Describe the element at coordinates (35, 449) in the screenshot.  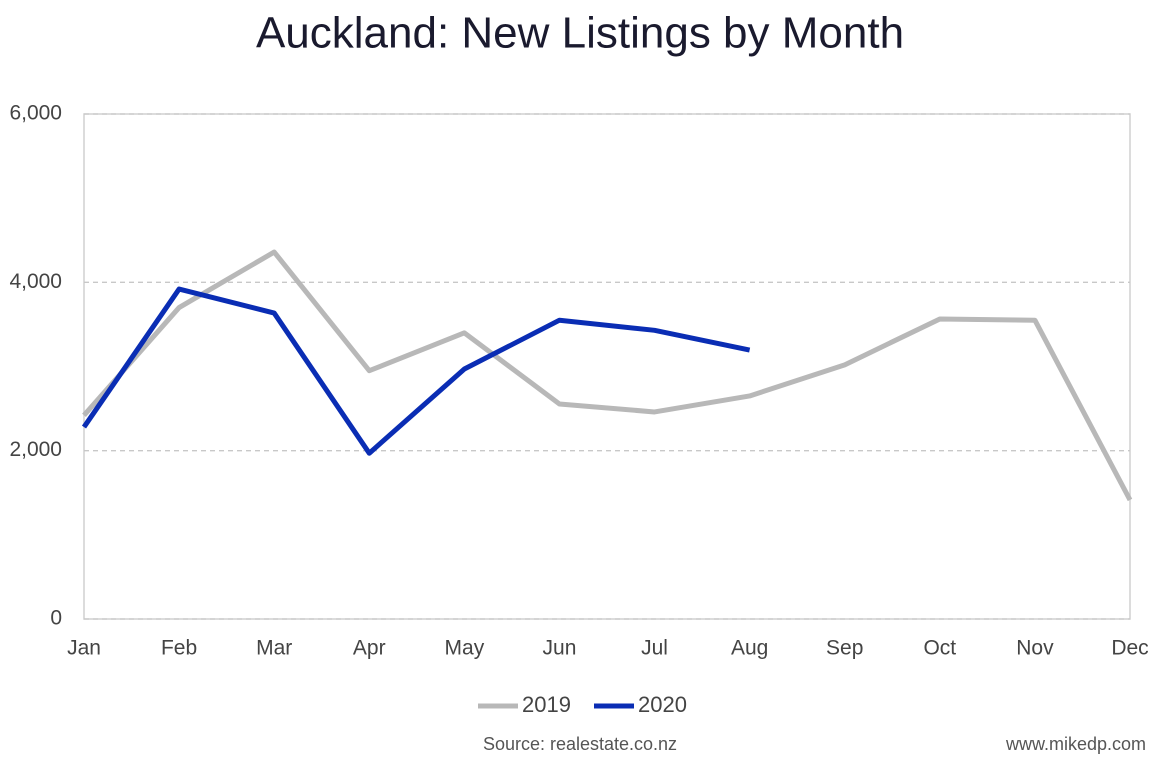
I see `y-tick-label: 2,000` at that location.